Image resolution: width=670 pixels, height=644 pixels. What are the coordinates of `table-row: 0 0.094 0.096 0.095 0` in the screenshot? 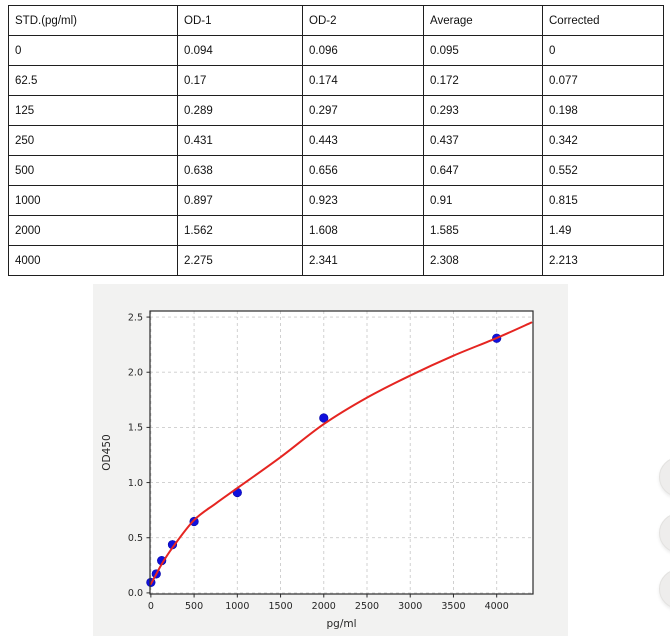 It's located at (336, 50).